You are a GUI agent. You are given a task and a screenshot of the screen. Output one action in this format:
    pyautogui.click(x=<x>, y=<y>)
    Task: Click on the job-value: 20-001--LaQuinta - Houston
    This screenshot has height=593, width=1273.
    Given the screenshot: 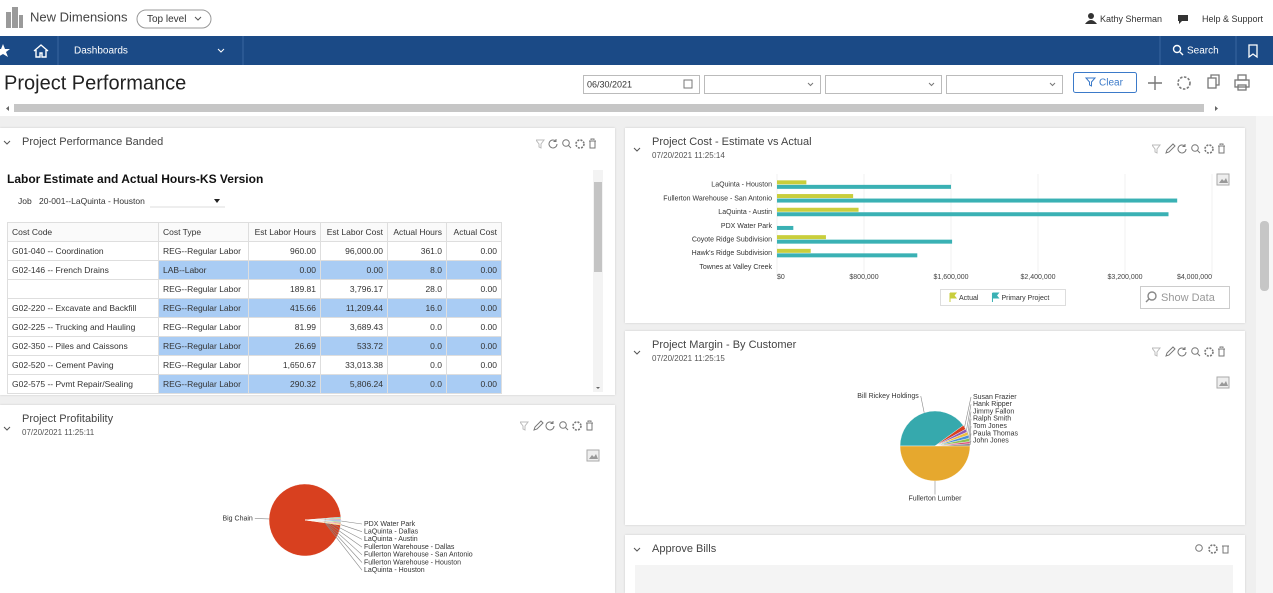 What is the action you would take?
    pyautogui.click(x=92, y=201)
    